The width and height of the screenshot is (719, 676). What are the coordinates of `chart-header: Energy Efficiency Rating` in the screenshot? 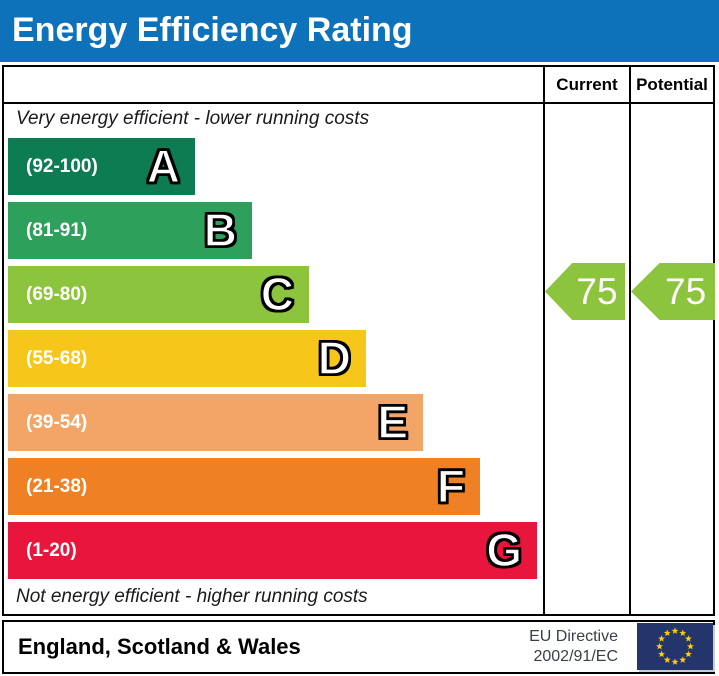 It's located at (359, 31).